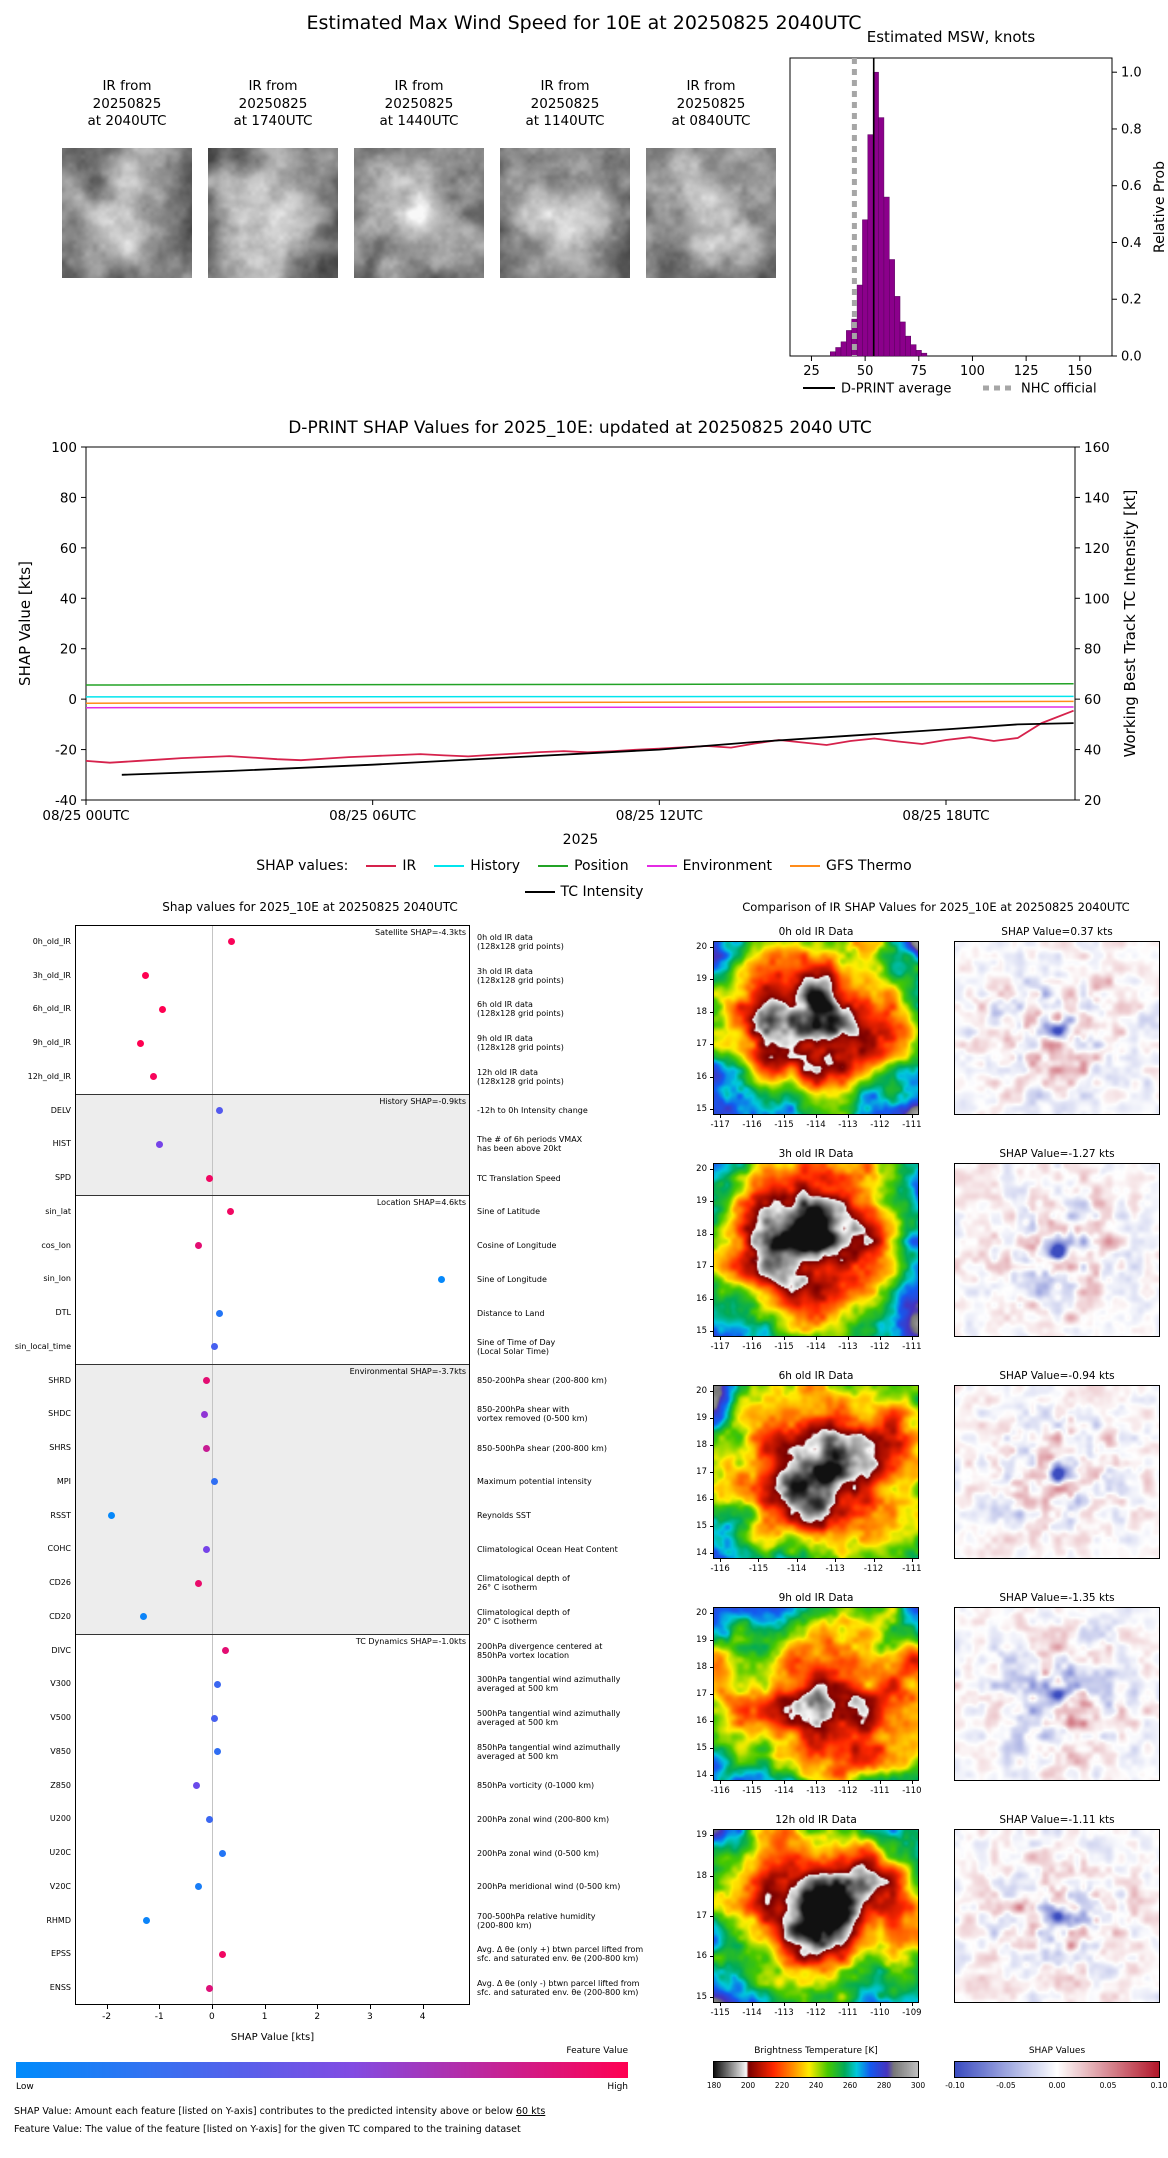  What do you see at coordinates (1057, 2069) in the screenshot?
I see `shap-colorbar` at bounding box center [1057, 2069].